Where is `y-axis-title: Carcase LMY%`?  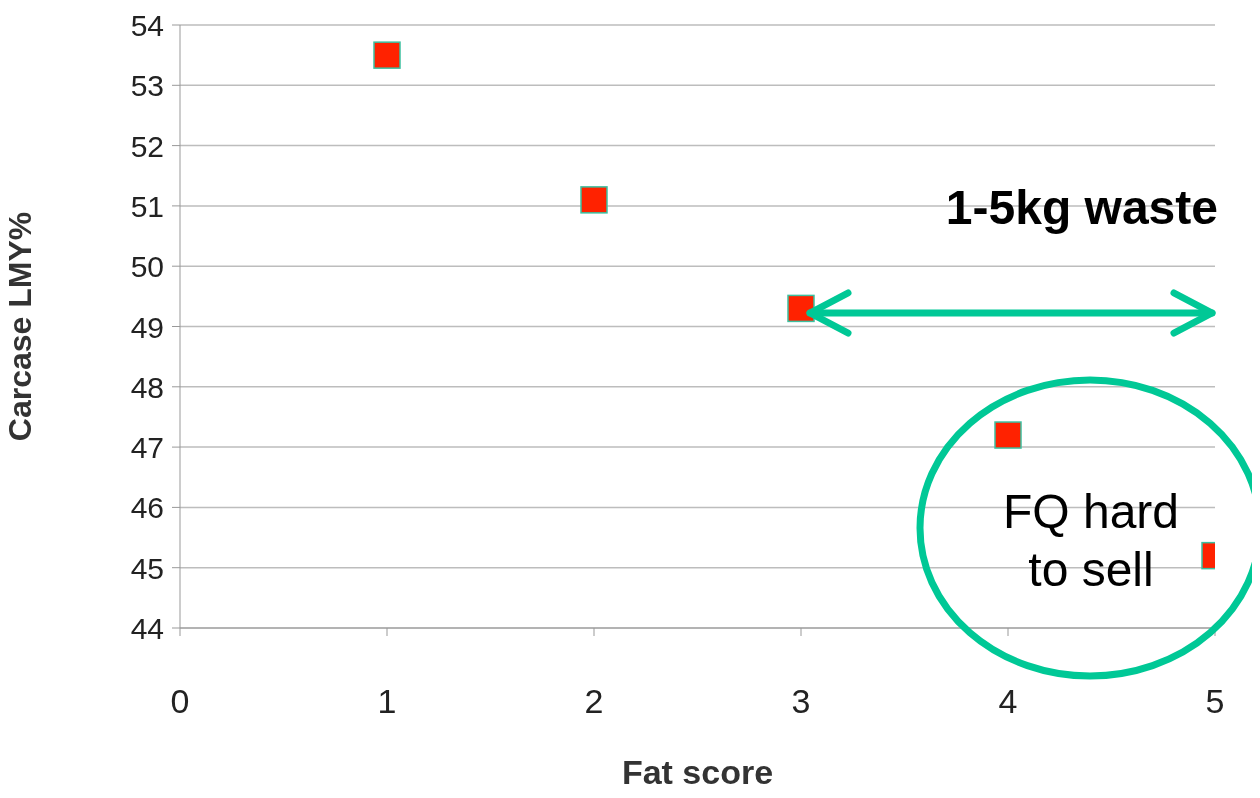 y-axis-title: Carcase LMY% is located at coordinates (20, 326).